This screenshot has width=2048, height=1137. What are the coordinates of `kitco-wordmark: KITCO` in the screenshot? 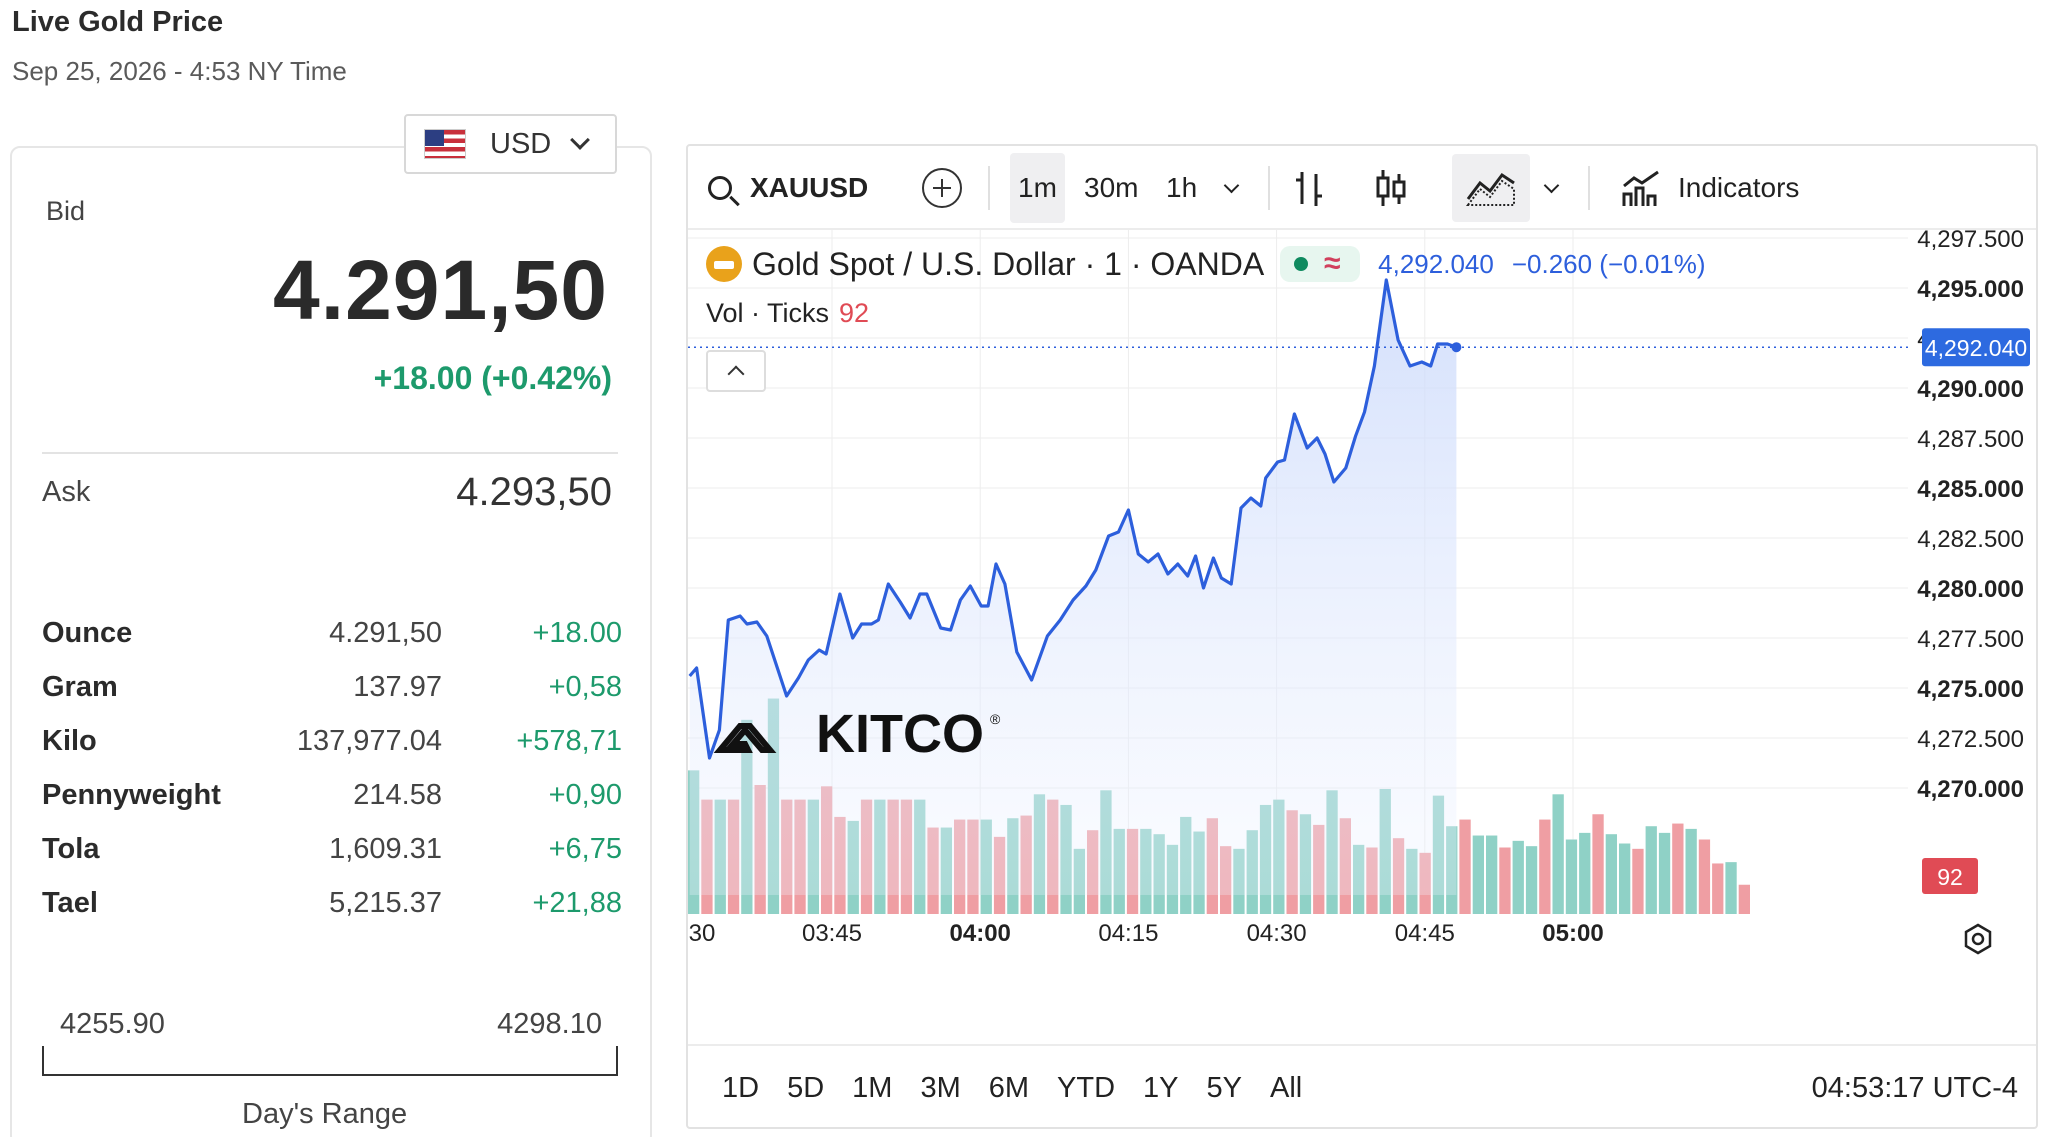 It's located at (900, 734).